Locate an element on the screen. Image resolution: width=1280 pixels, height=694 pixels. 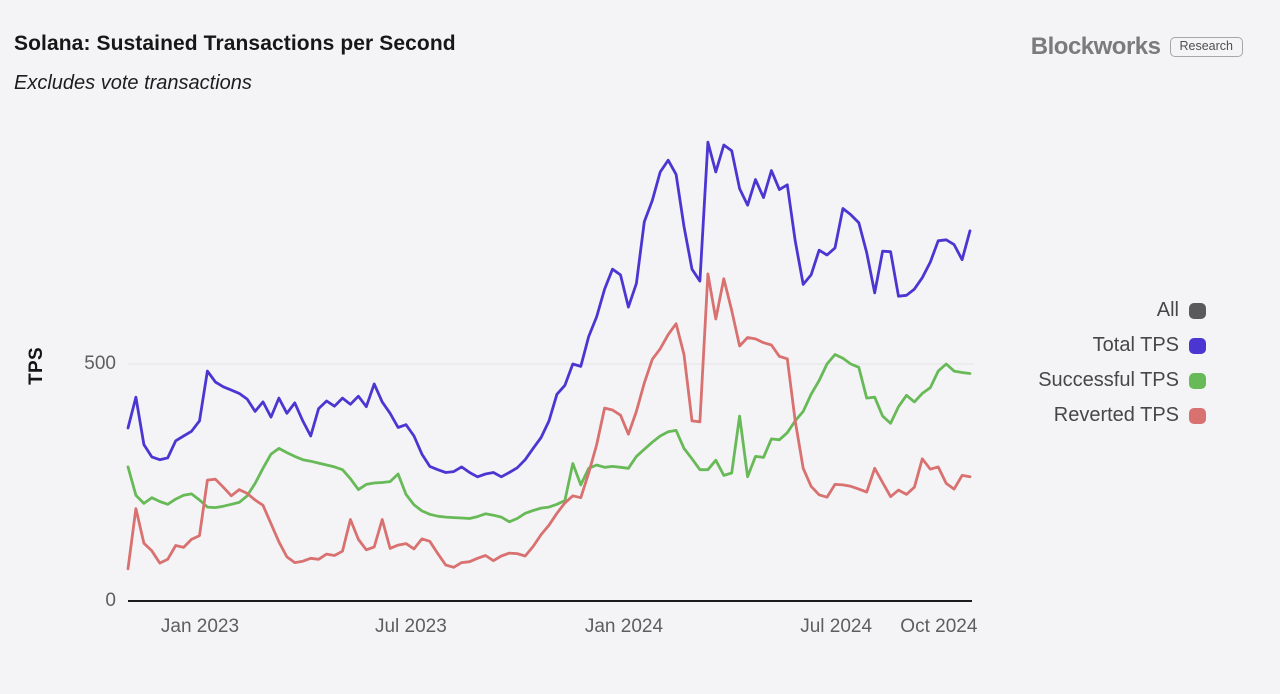
x-tick-label: Jan 2023 is located at coordinates (200, 626).